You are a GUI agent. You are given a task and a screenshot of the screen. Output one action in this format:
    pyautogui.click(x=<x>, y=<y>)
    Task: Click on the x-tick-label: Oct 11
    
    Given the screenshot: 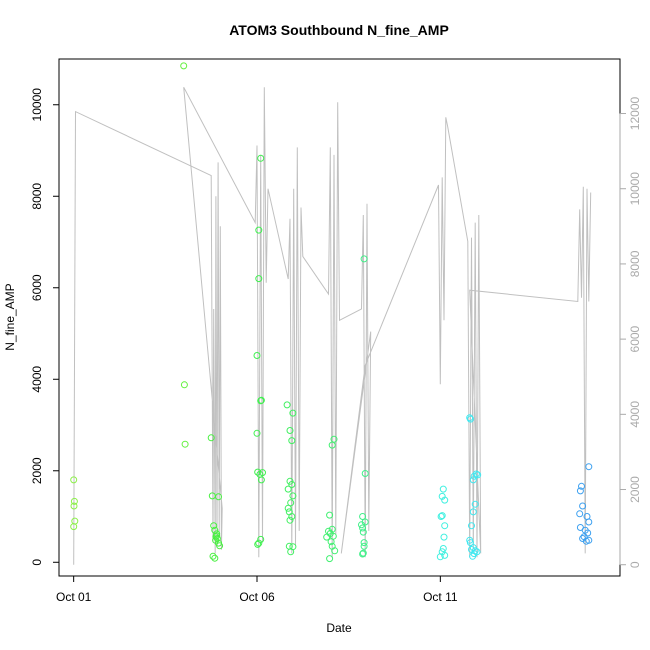 What is the action you would take?
    pyautogui.click(x=440, y=597)
    